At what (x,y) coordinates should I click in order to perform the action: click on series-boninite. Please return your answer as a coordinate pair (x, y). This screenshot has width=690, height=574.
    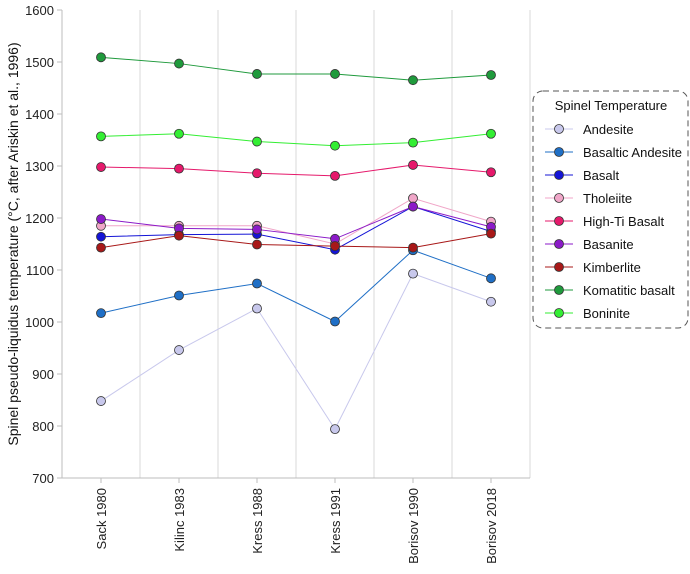
    Looking at the image, I should click on (296, 139).